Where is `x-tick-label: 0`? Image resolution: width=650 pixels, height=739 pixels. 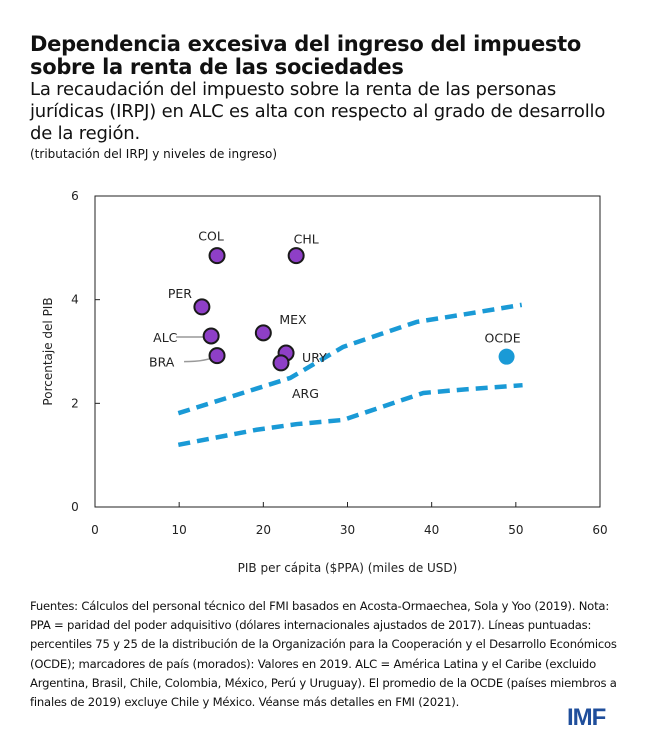 x-tick-label: 0 is located at coordinates (95, 530).